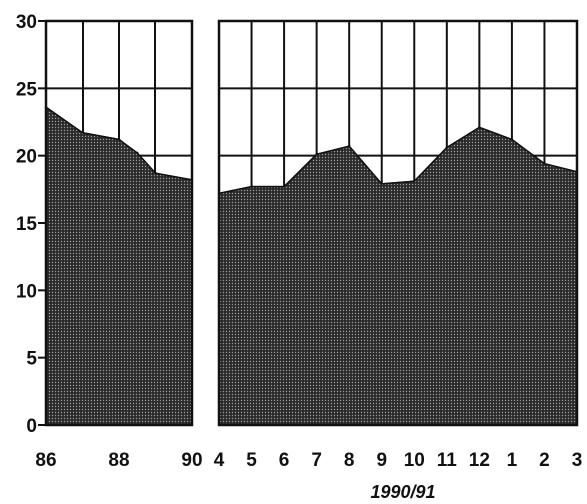 This screenshot has width=587, height=504. I want to click on x-tick-label: 10, so click(414, 460).